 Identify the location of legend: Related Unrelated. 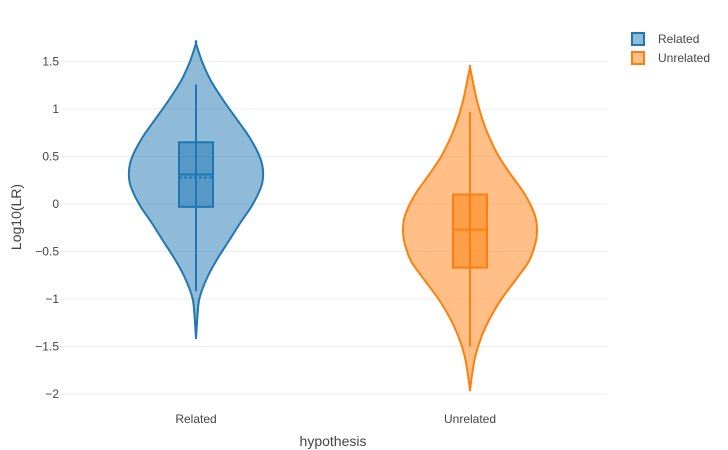
(670, 48).